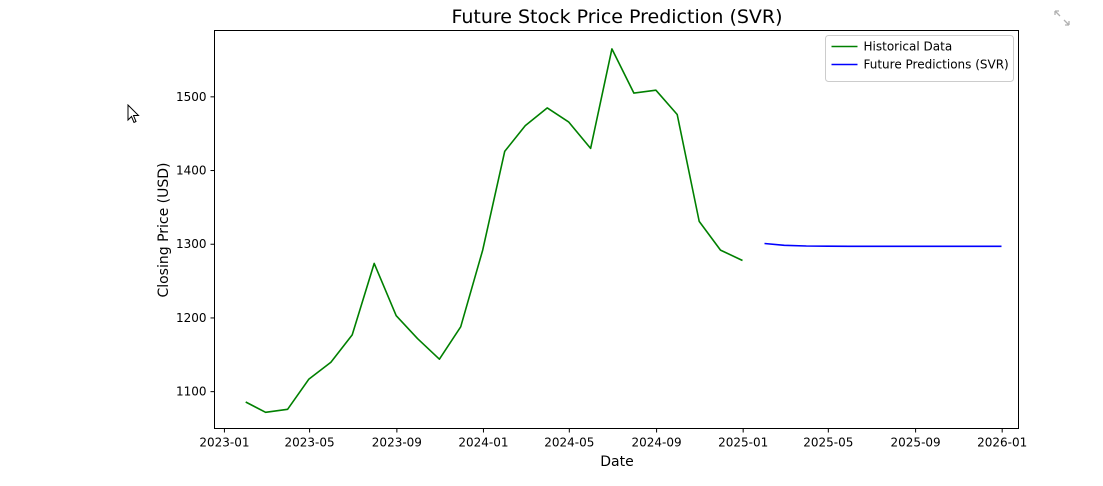  I want to click on y-tick-label: 1400, so click(191, 171).